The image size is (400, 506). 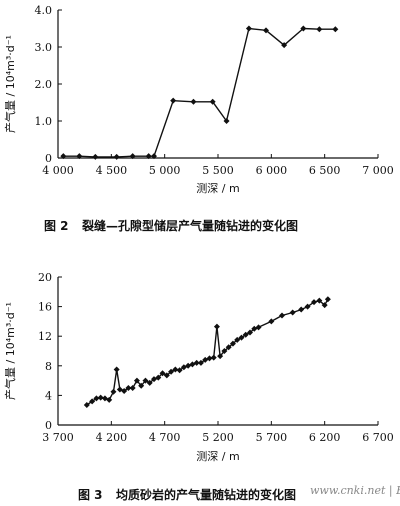 What do you see at coordinates (44, 10) in the screenshot?
I see `y-tick-label: 4.0` at bounding box center [44, 10].